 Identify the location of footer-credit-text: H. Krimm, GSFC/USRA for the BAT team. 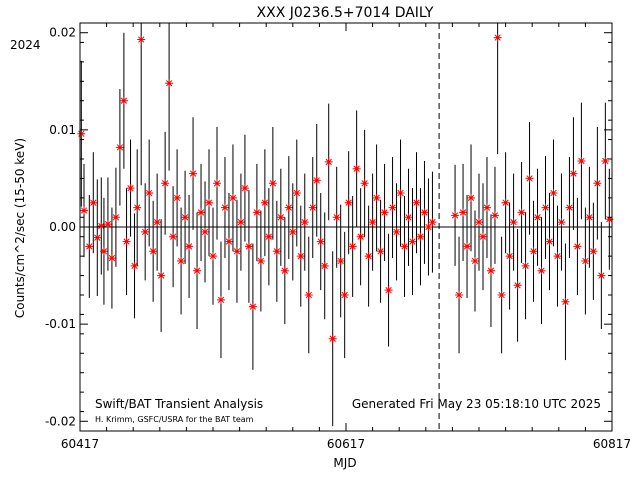
(174, 419).